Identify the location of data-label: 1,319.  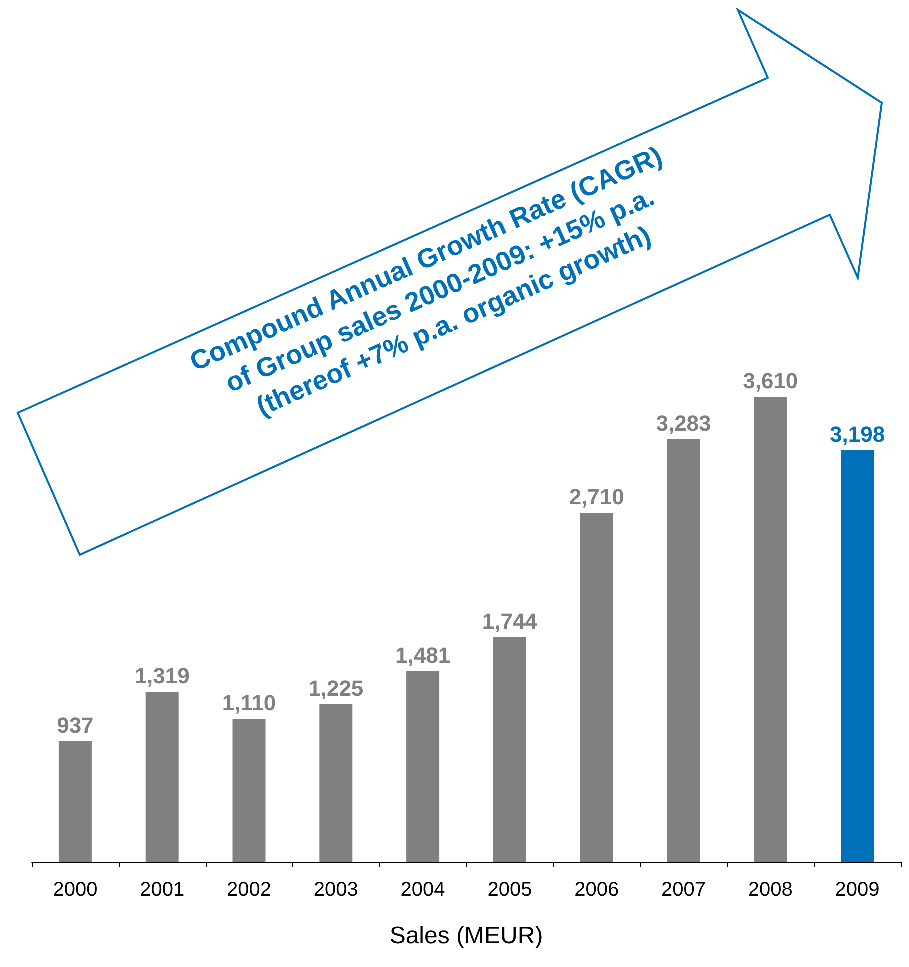
(162, 676).